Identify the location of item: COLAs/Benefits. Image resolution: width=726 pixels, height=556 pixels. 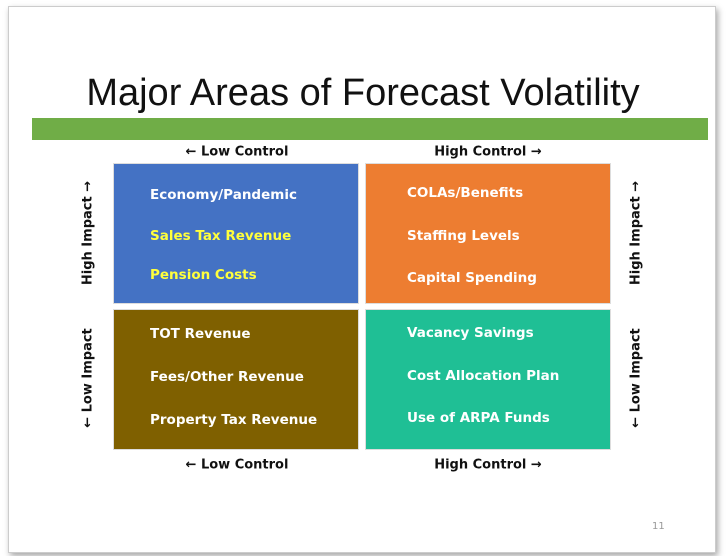
(465, 193).